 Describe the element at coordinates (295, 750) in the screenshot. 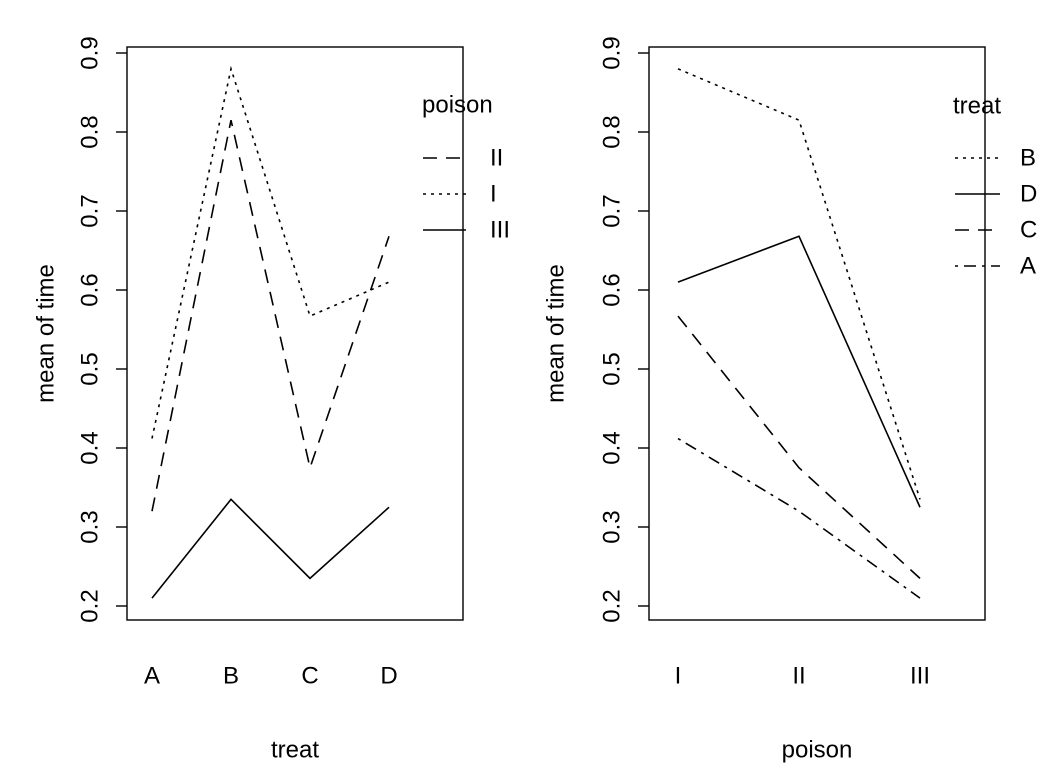

I see `x-axis-title: treat` at that location.